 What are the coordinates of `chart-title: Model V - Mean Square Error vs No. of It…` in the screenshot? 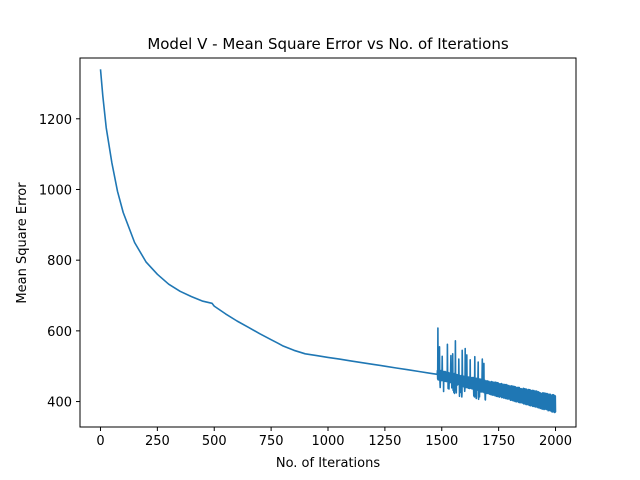 It's located at (328, 44).